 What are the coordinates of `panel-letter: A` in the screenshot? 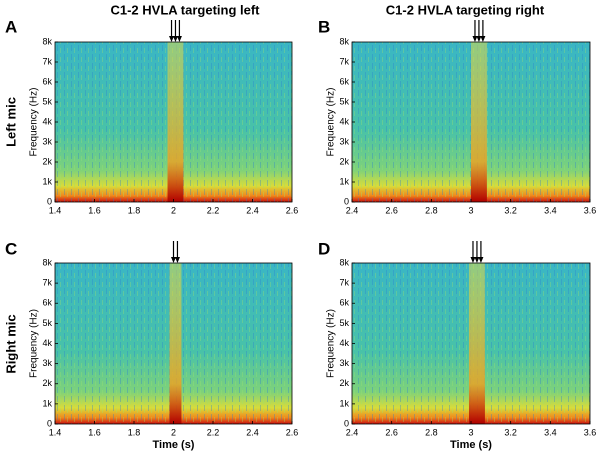 It's located at (11, 26).